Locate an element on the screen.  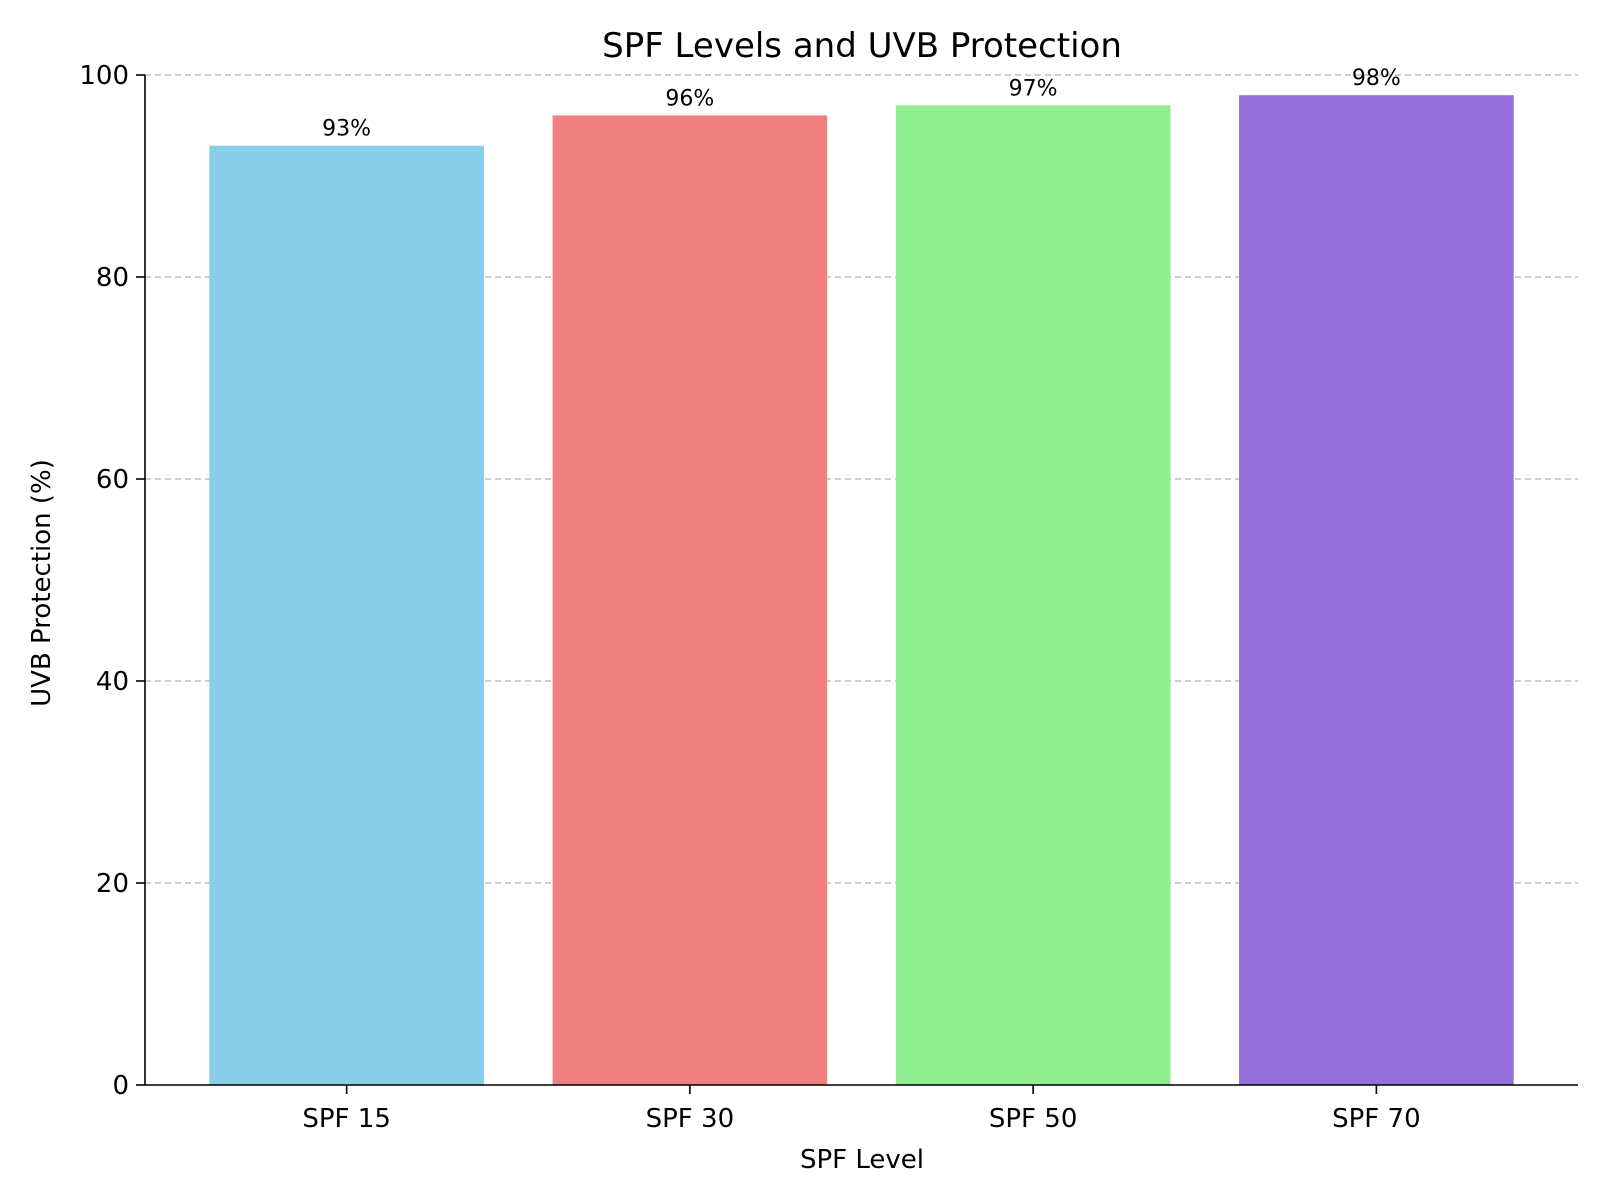
y-tick-label: 100 is located at coordinates (104, 76).